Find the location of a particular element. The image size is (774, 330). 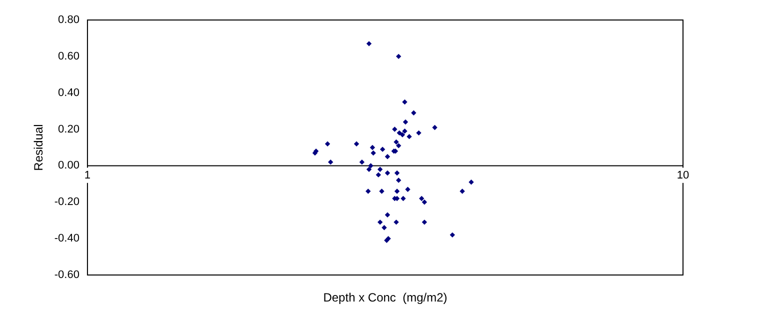

y-tick-label: -0.20 is located at coordinates (67, 202).